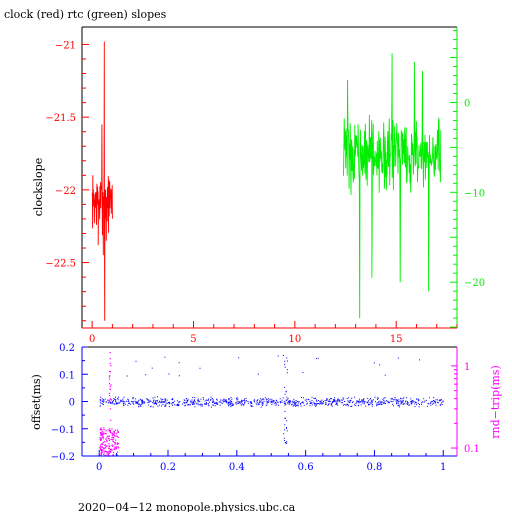 Image resolution: width=512 pixels, height=512 pixels. I want to click on top-y2-tick-label: 0, so click(467, 103).